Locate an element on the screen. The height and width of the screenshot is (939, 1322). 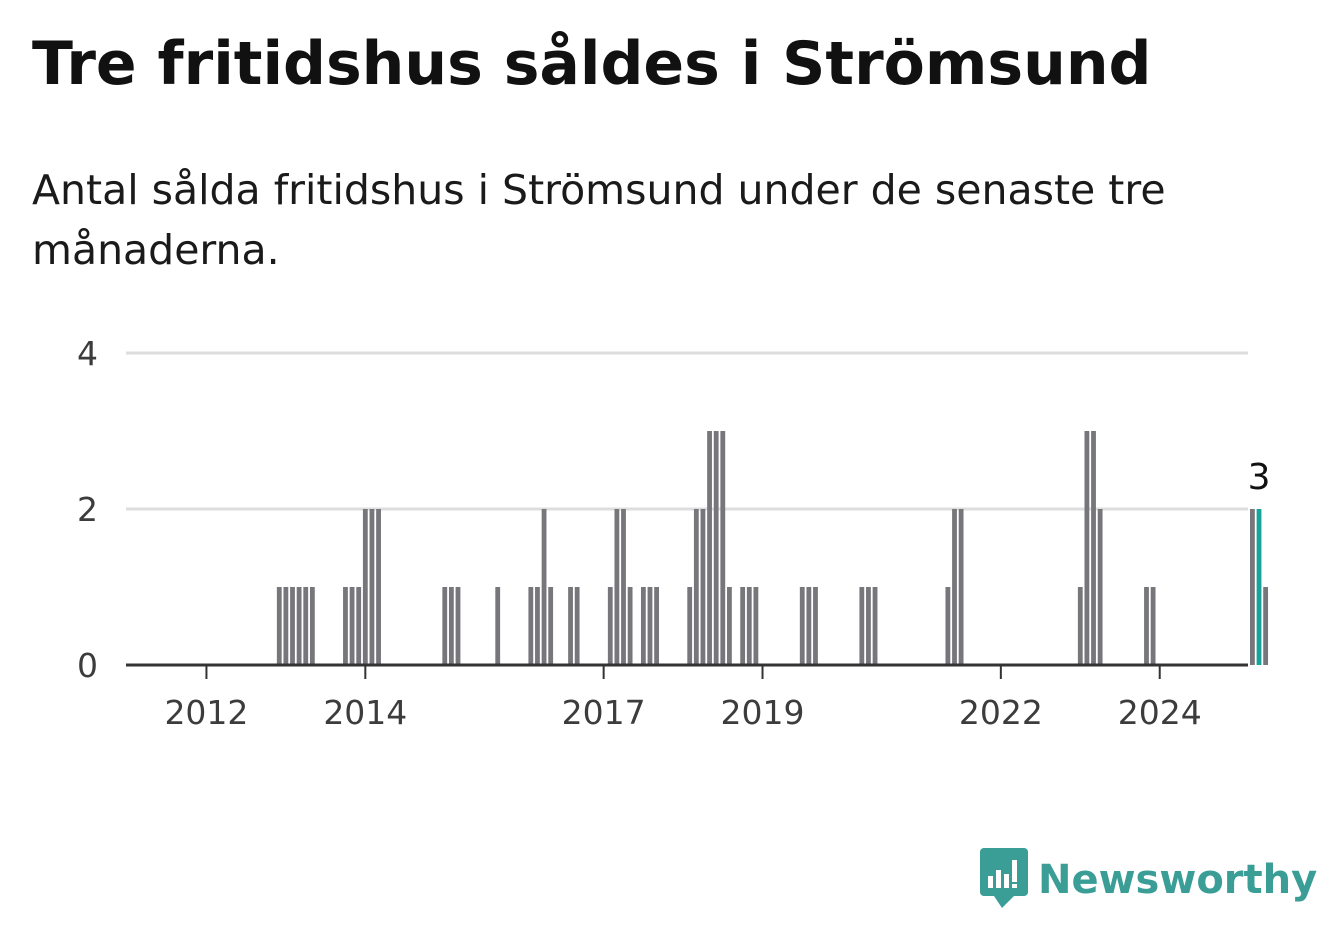
x-tick-label: 2017 is located at coordinates (604, 712).